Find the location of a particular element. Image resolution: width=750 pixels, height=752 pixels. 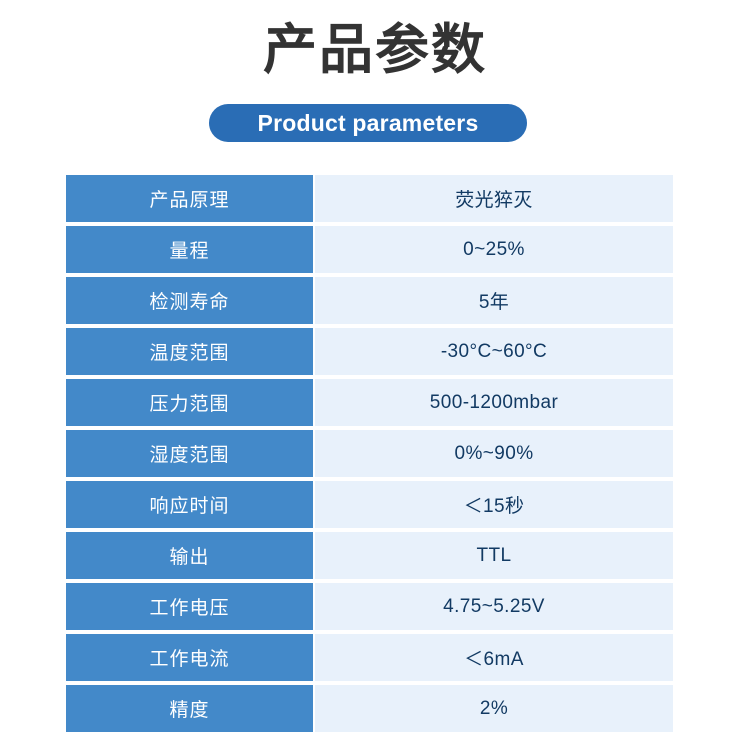

spec-value-cell: 0~25% is located at coordinates (494, 249).